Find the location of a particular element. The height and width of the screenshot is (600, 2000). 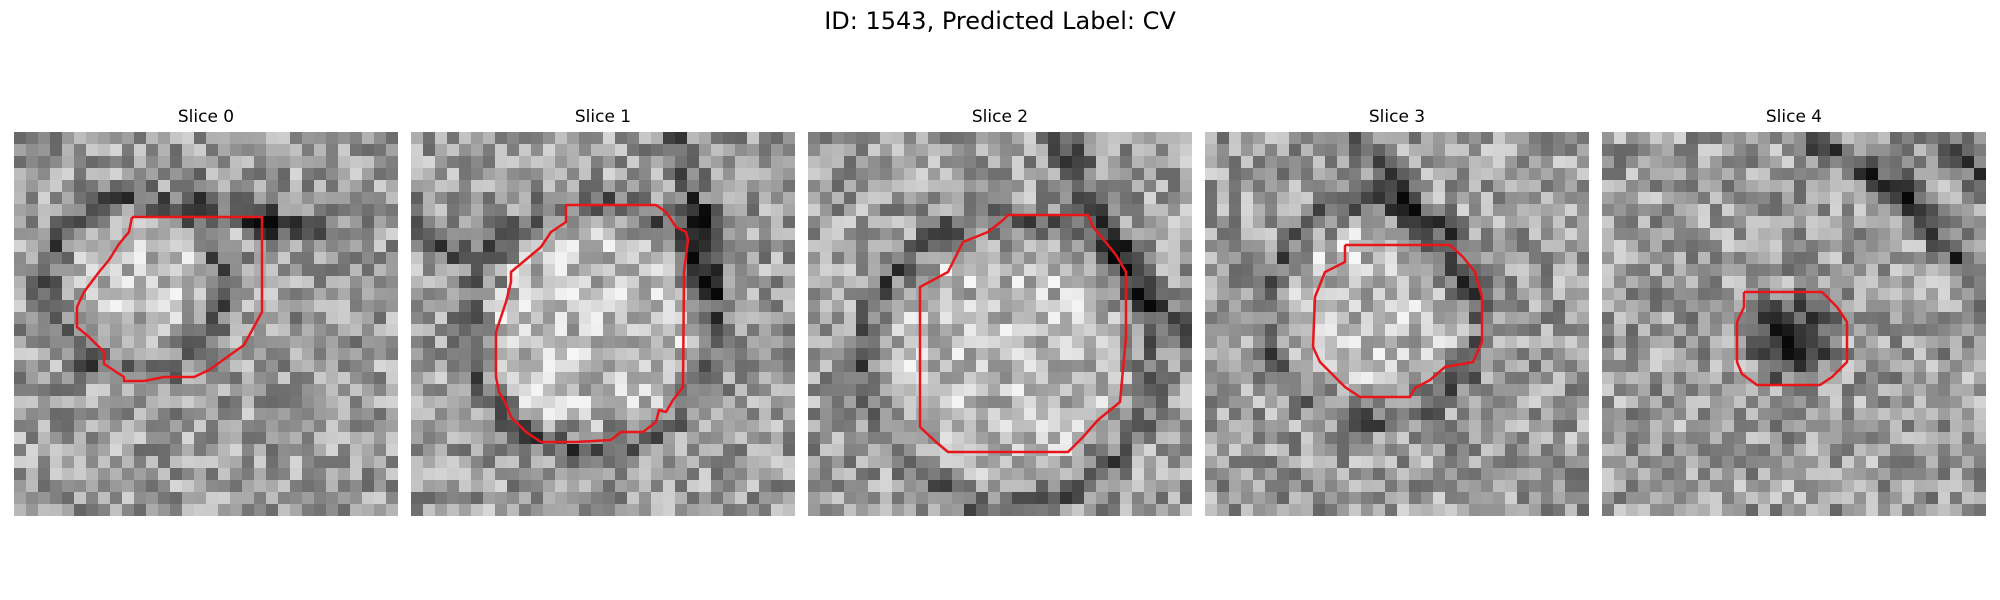

slice-title: Slice 0 is located at coordinates (206, 117).